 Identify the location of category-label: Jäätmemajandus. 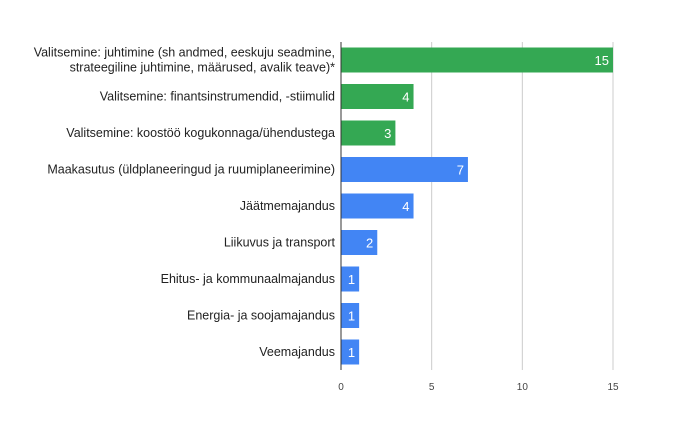
(287, 206).